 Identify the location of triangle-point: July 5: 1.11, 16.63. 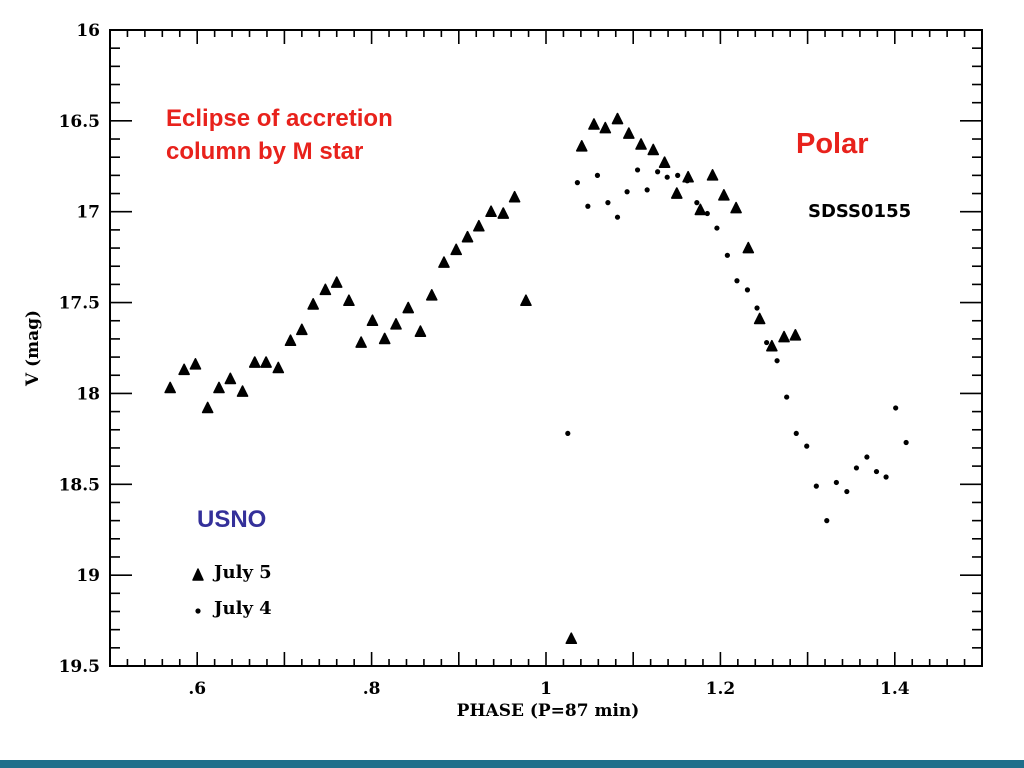
(641, 144).